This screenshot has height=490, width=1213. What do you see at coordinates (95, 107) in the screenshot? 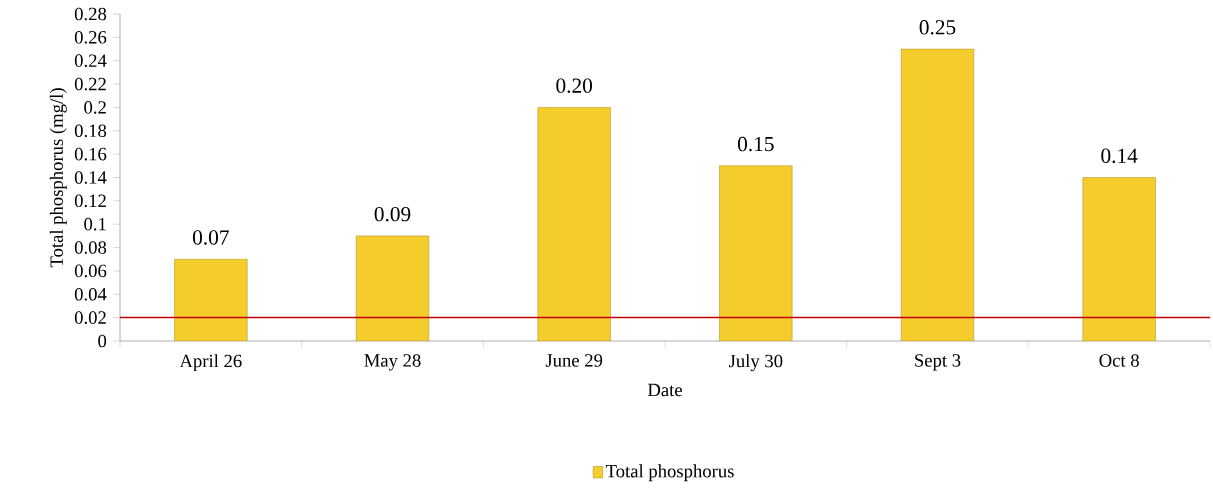
I see `y-tick-label: 0.2` at bounding box center [95, 107].